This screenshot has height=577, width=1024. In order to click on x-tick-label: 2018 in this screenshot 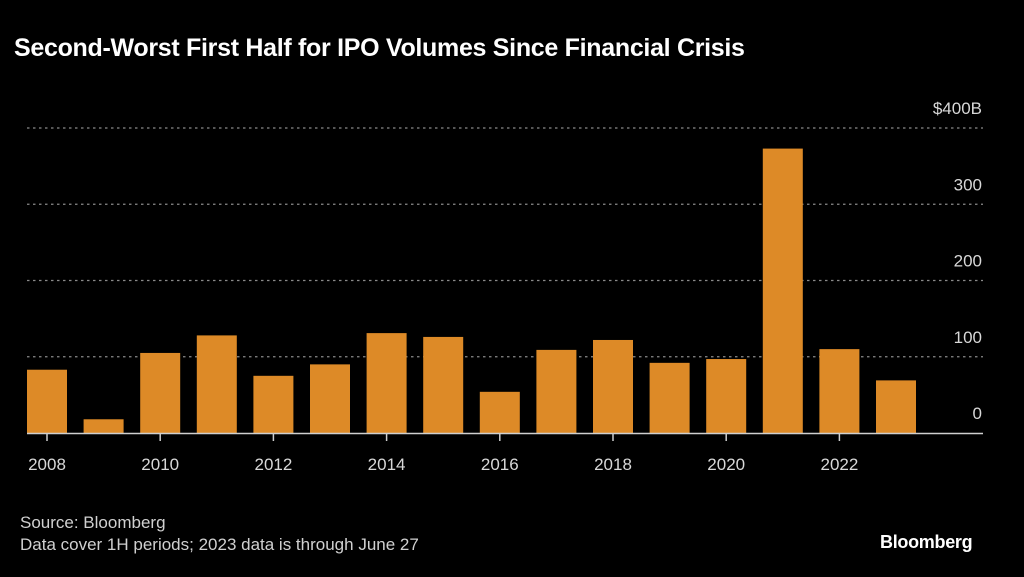, I will do `click(613, 464)`.